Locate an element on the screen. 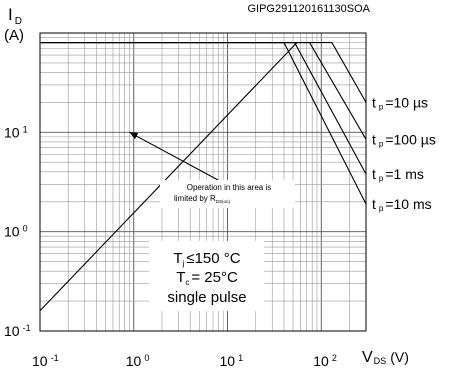 The image size is (454, 371). conditions-box-bg is located at coordinates (206, 276).